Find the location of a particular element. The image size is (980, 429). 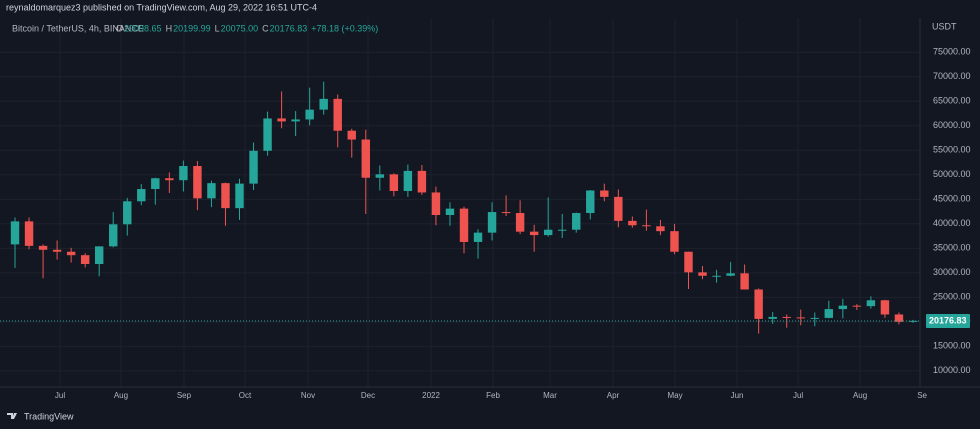

ohlc-key: O is located at coordinates (119, 28).